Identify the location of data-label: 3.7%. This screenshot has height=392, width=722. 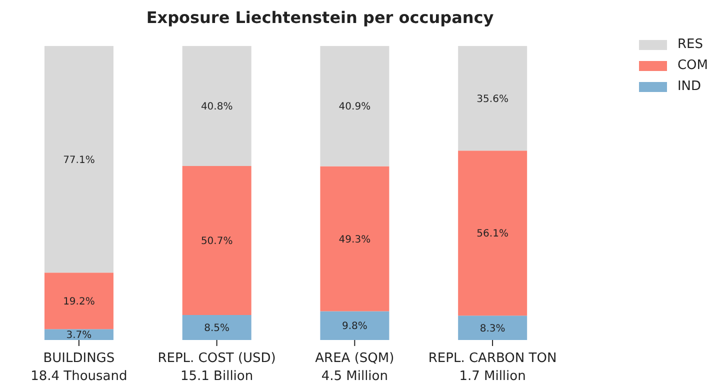
(79, 336).